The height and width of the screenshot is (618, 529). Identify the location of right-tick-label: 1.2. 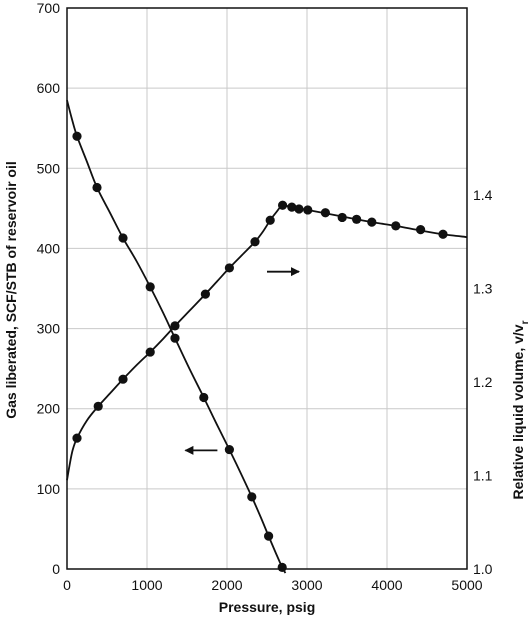
(483, 382).